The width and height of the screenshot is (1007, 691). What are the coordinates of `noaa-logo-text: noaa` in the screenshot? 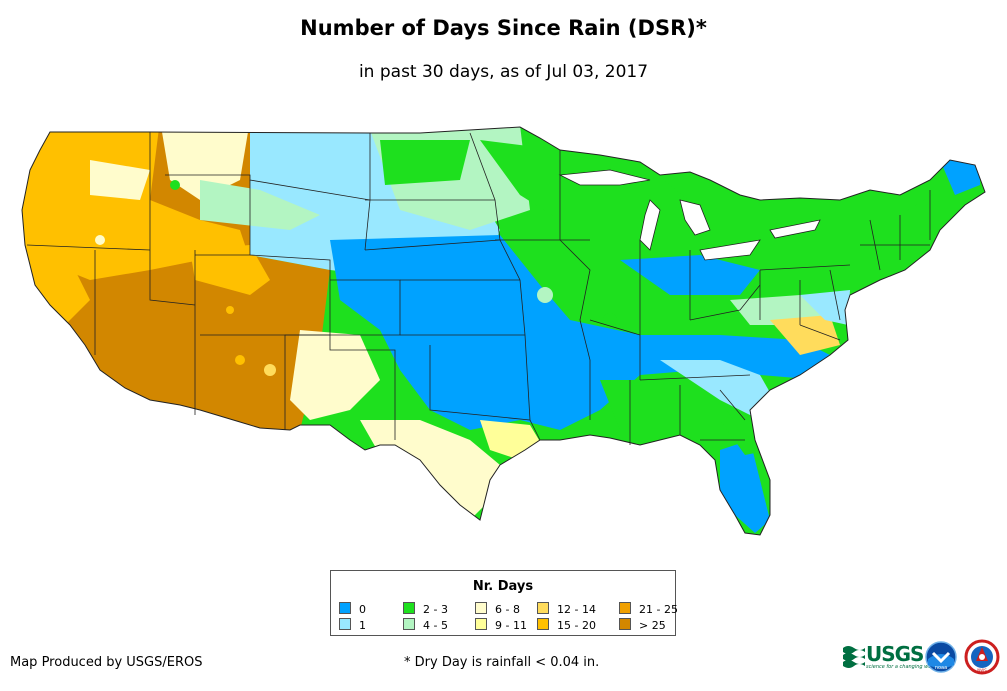 It's located at (941, 668).